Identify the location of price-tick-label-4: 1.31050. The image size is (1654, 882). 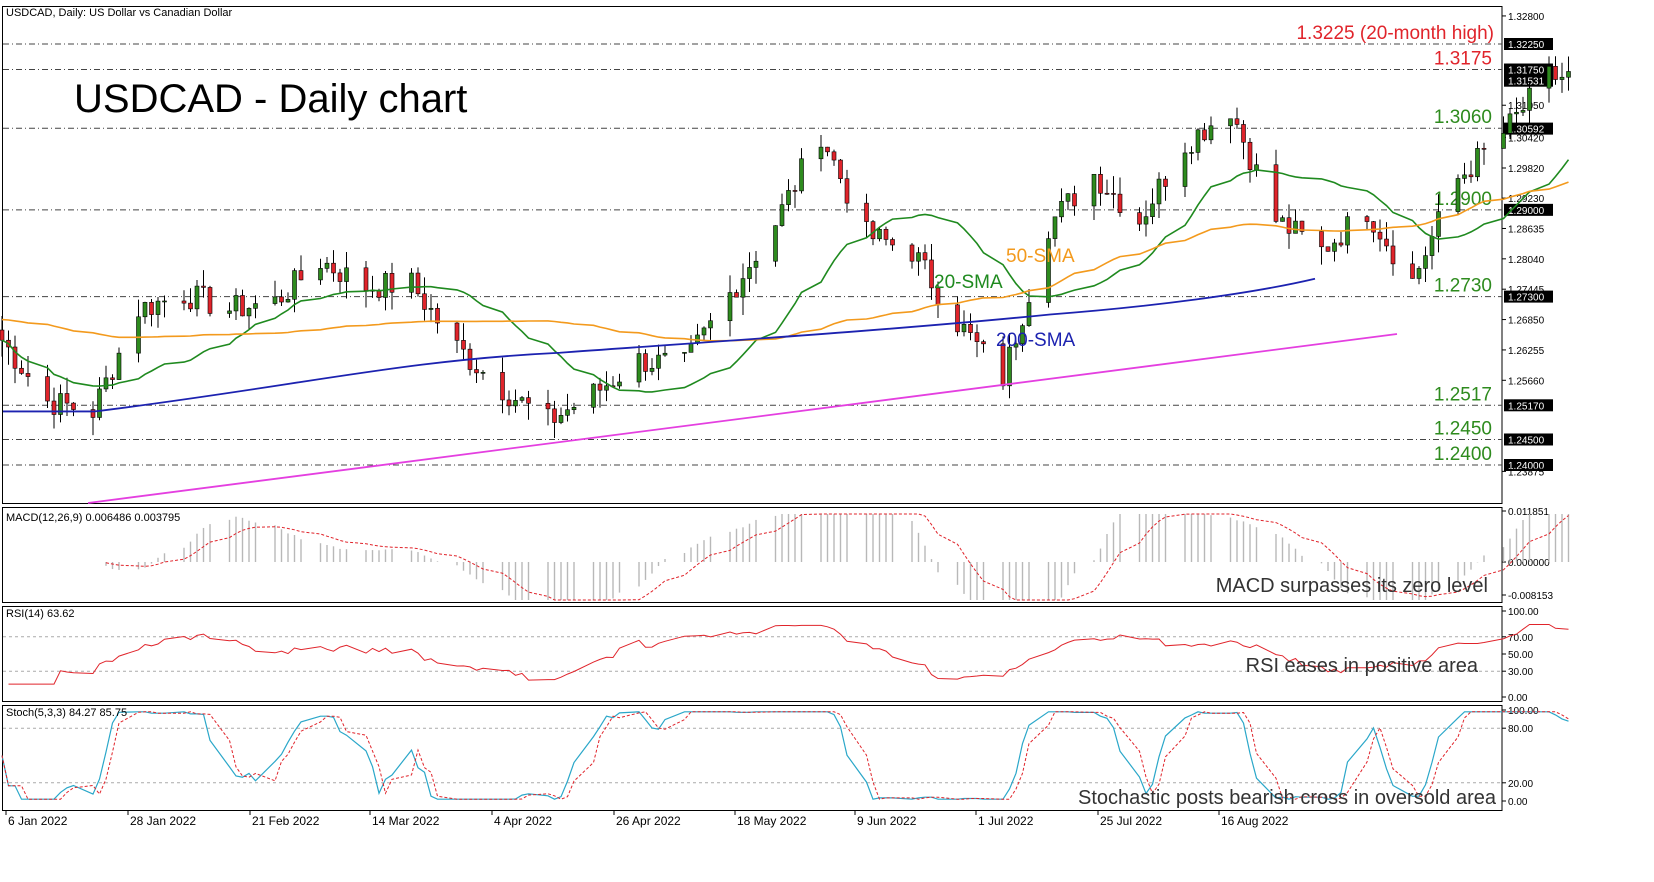
(1526, 106).